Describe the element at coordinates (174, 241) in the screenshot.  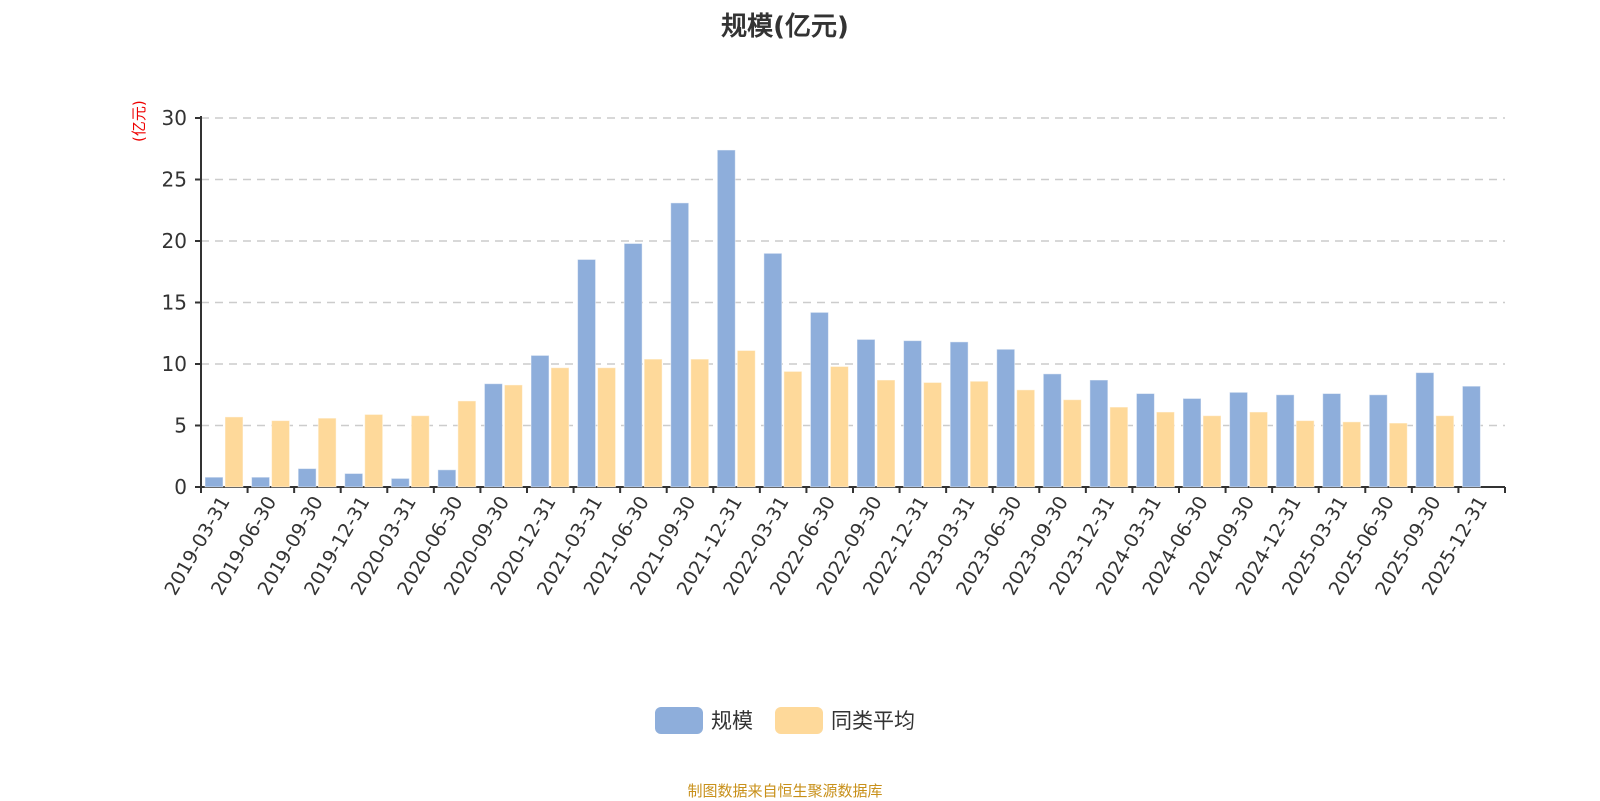
I see `y-tick-label: 20` at that location.